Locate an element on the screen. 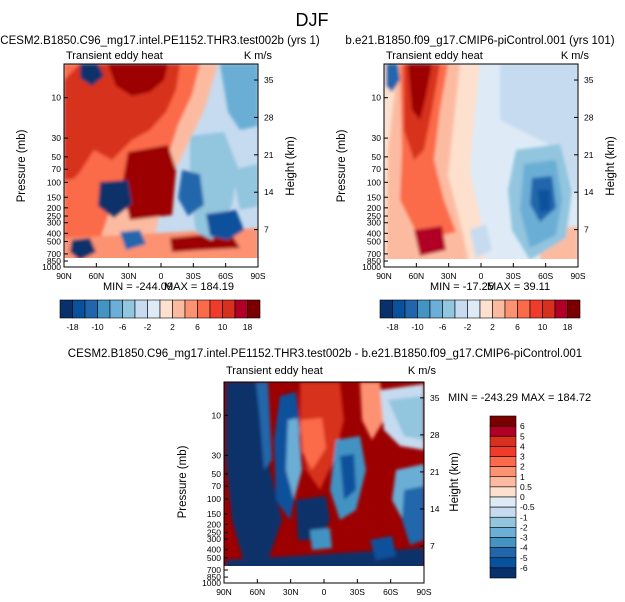  max-label: MAX = 39.11 is located at coordinates (518, 287).